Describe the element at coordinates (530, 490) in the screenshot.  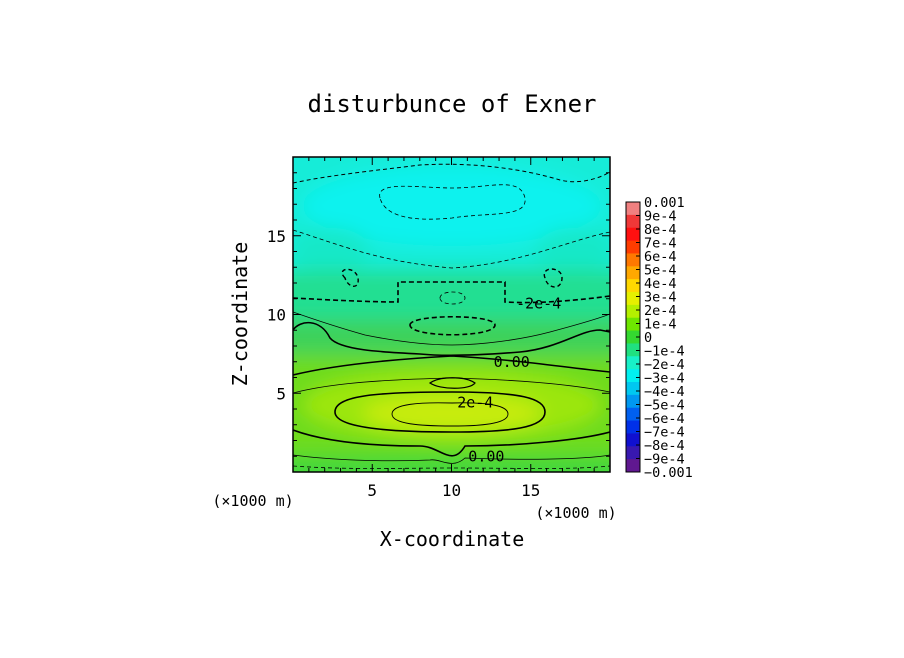
I see `x-tick-label: 15` at that location.